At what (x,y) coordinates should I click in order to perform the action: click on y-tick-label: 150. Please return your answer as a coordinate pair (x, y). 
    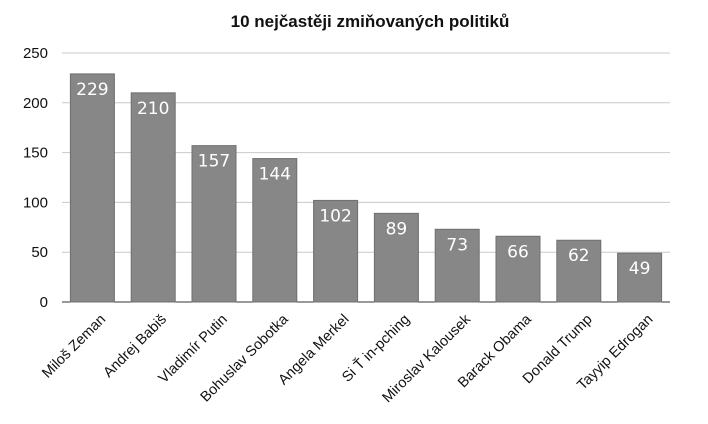
    Looking at the image, I should click on (35, 153).